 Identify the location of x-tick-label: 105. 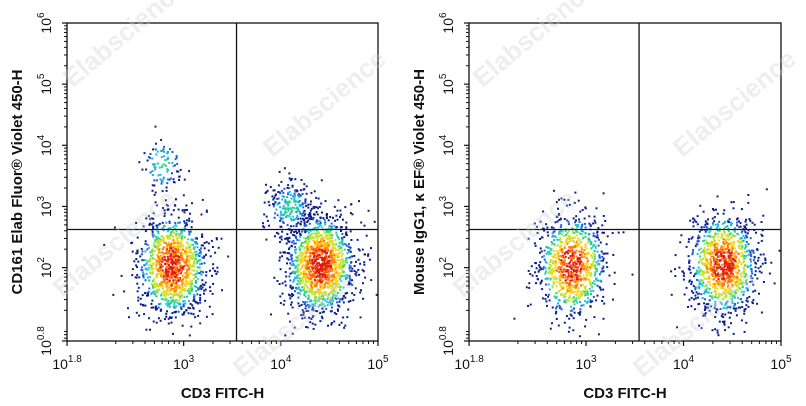
(378, 363).